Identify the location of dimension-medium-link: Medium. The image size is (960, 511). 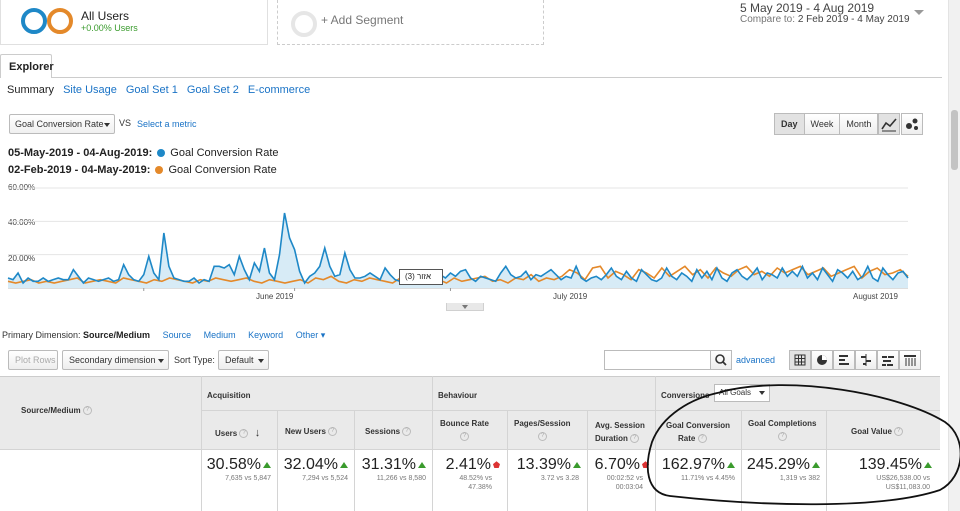
(219, 335).